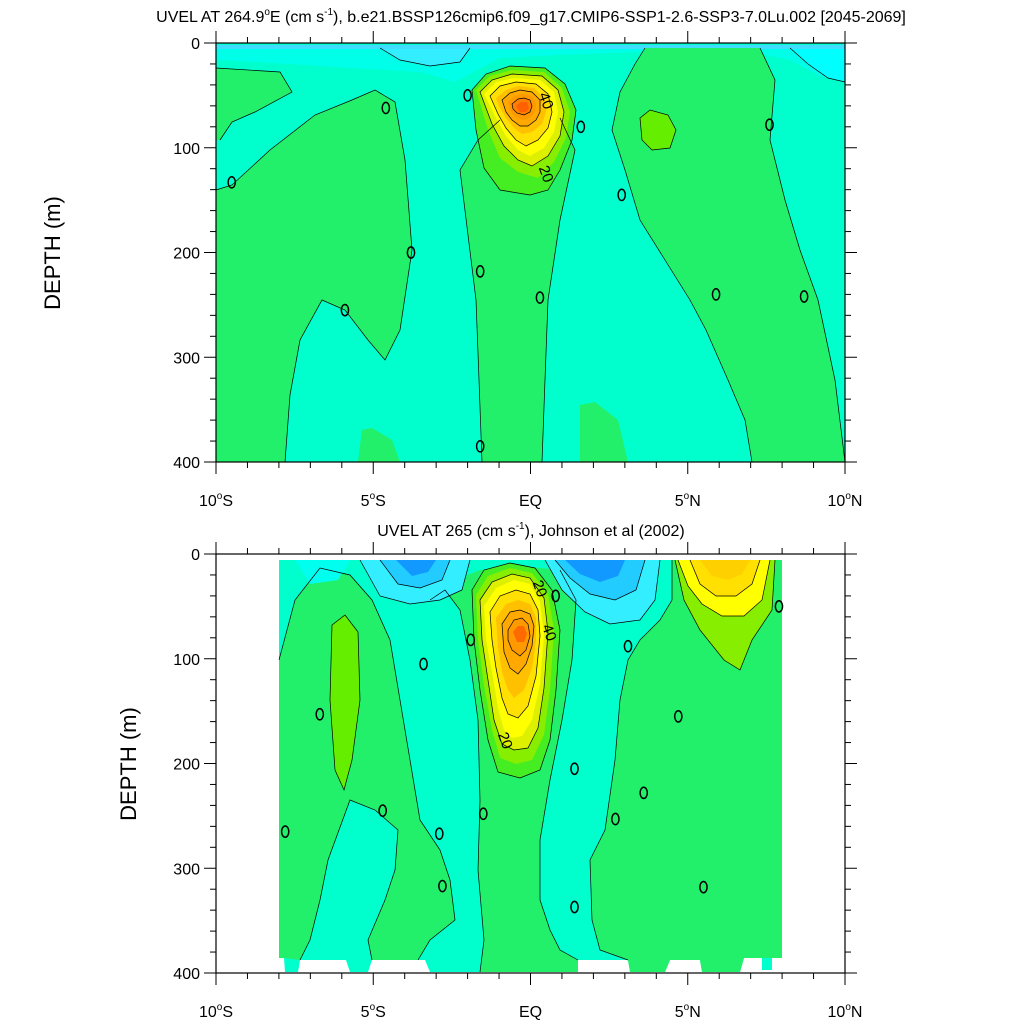 This screenshot has width=1024, height=1024. Describe the element at coordinates (530, 65) in the screenshot. I see `panel1-band-zero-neg` at that location.